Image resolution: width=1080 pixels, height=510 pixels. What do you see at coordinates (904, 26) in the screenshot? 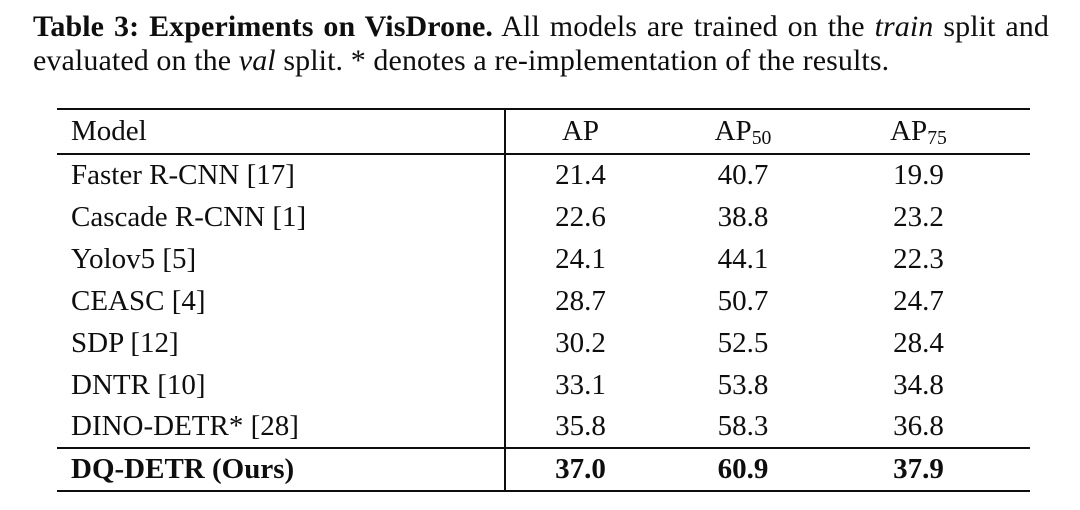
I see `caption-train-split: train` at bounding box center [904, 26].